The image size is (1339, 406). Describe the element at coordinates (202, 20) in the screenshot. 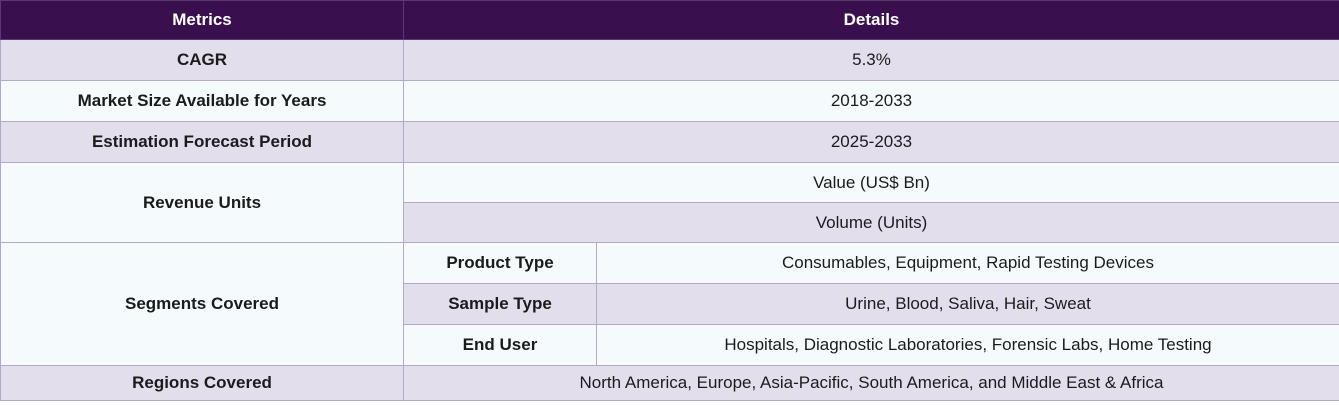

I see `metrics-column-header: Metrics` at that location.